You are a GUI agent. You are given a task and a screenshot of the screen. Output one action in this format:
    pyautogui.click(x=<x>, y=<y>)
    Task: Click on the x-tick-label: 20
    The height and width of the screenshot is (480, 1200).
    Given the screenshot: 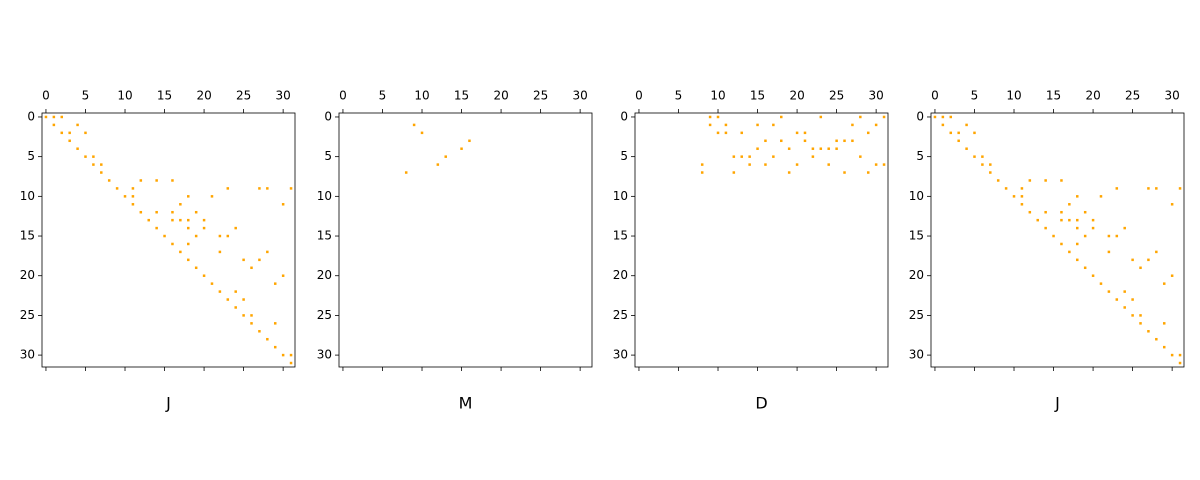 What is the action you would take?
    pyautogui.click(x=1092, y=96)
    